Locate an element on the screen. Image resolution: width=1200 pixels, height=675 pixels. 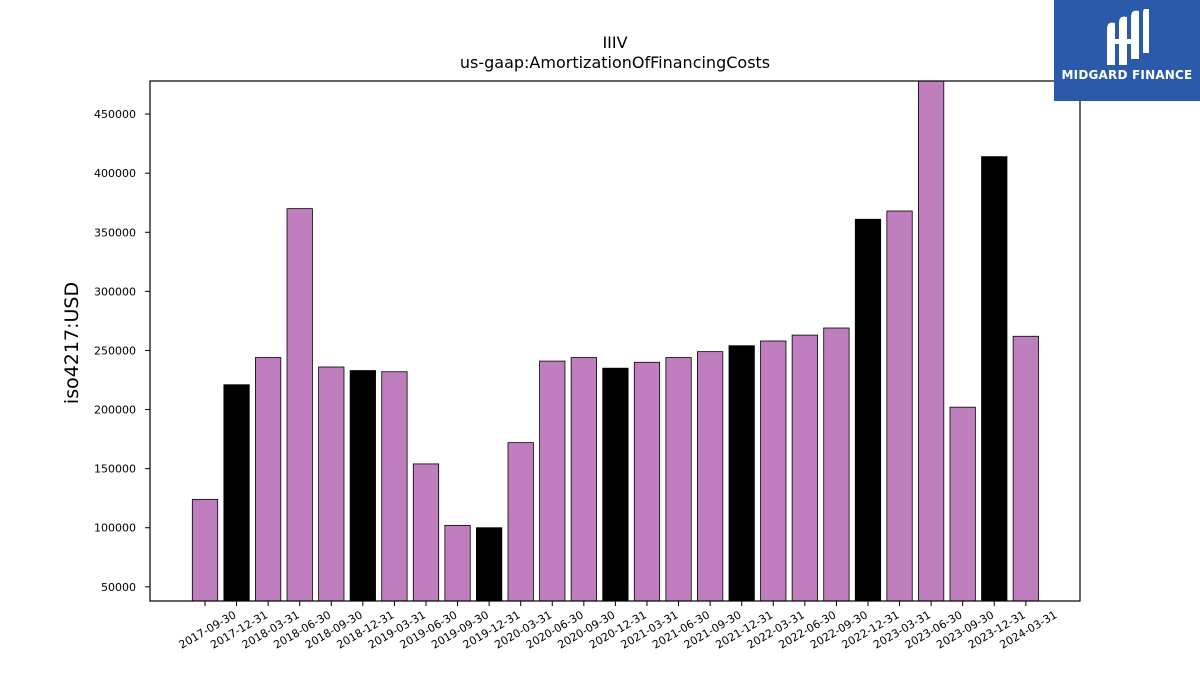
y-tick-label: 200000 is located at coordinates (115, 410).